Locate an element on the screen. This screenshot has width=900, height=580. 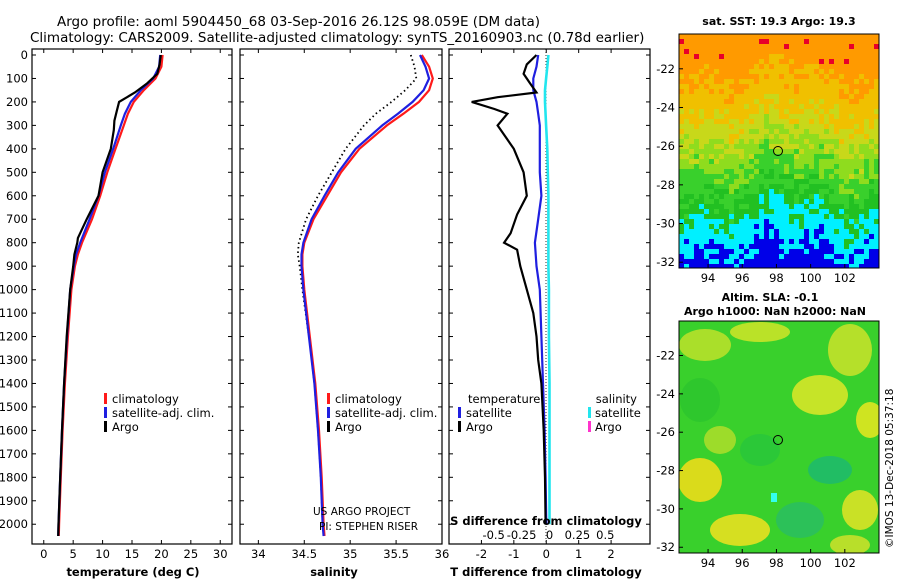
legend-swatch-s-satellite is located at coordinates (589, 412).